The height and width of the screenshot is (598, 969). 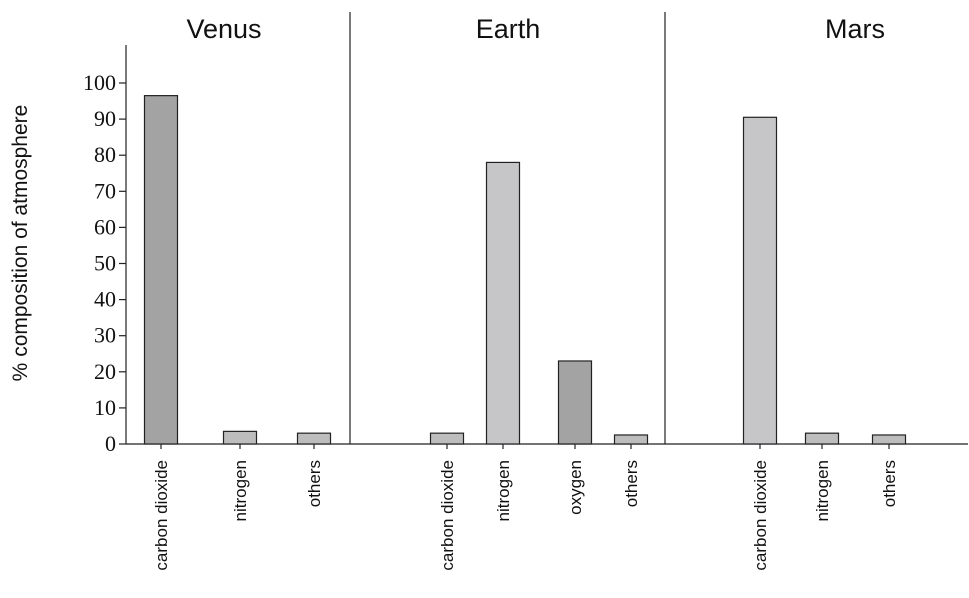 I want to click on bar-mars-carbon-dioxide, so click(x=760, y=280).